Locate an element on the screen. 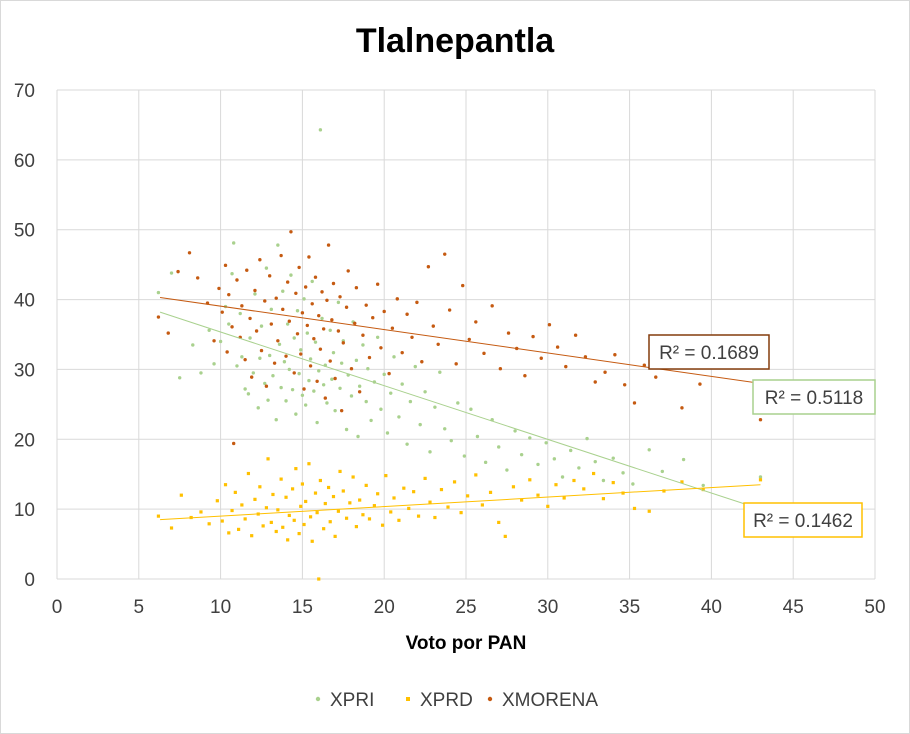  r2-label-xmorena-box is located at coordinates (709, 352).